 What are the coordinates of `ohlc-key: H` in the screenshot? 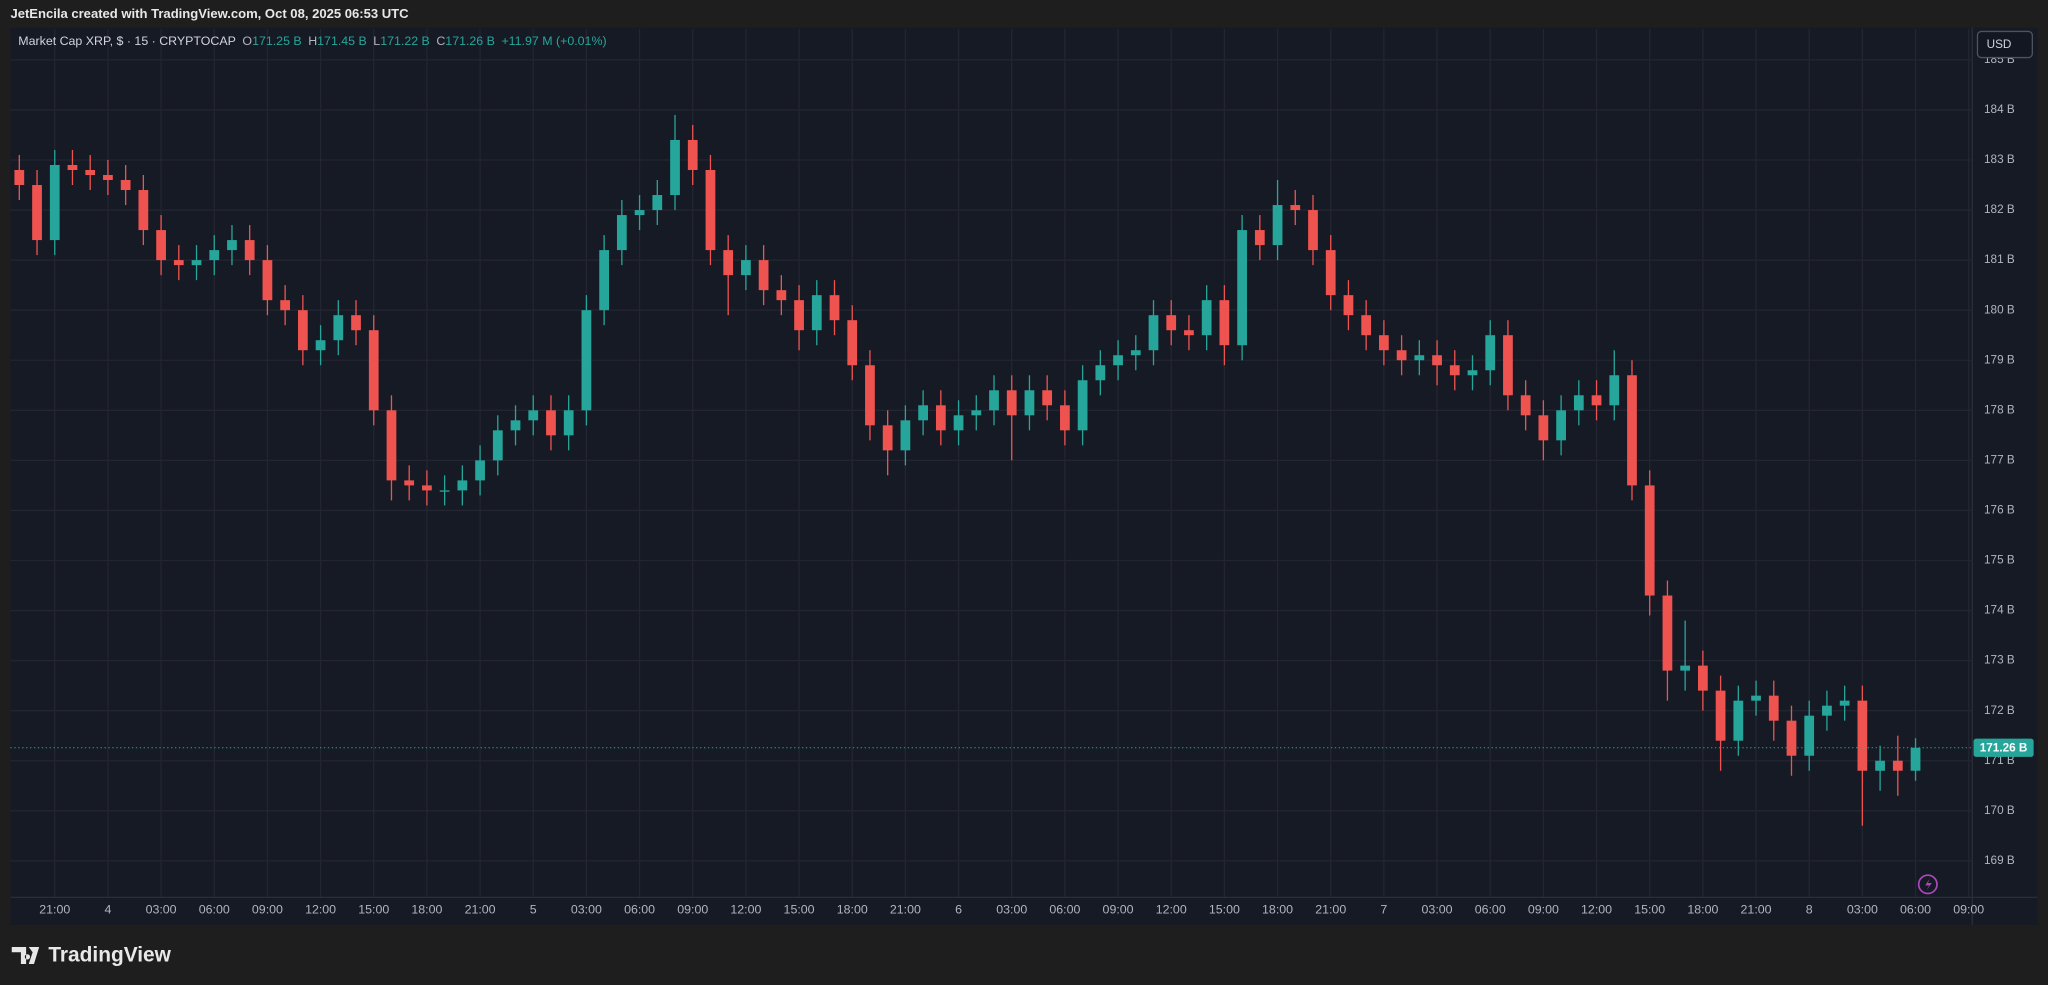 It's located at (312, 41).